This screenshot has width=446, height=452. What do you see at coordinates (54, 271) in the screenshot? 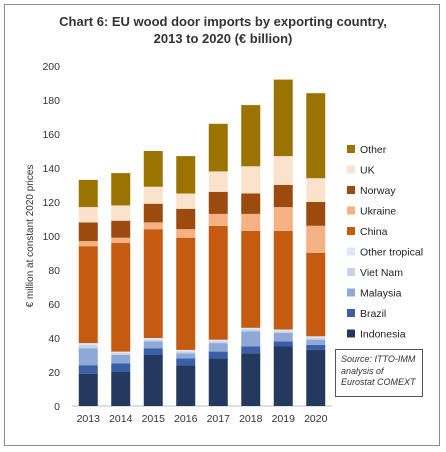
I see `y-tick-label: 80` at bounding box center [54, 271].